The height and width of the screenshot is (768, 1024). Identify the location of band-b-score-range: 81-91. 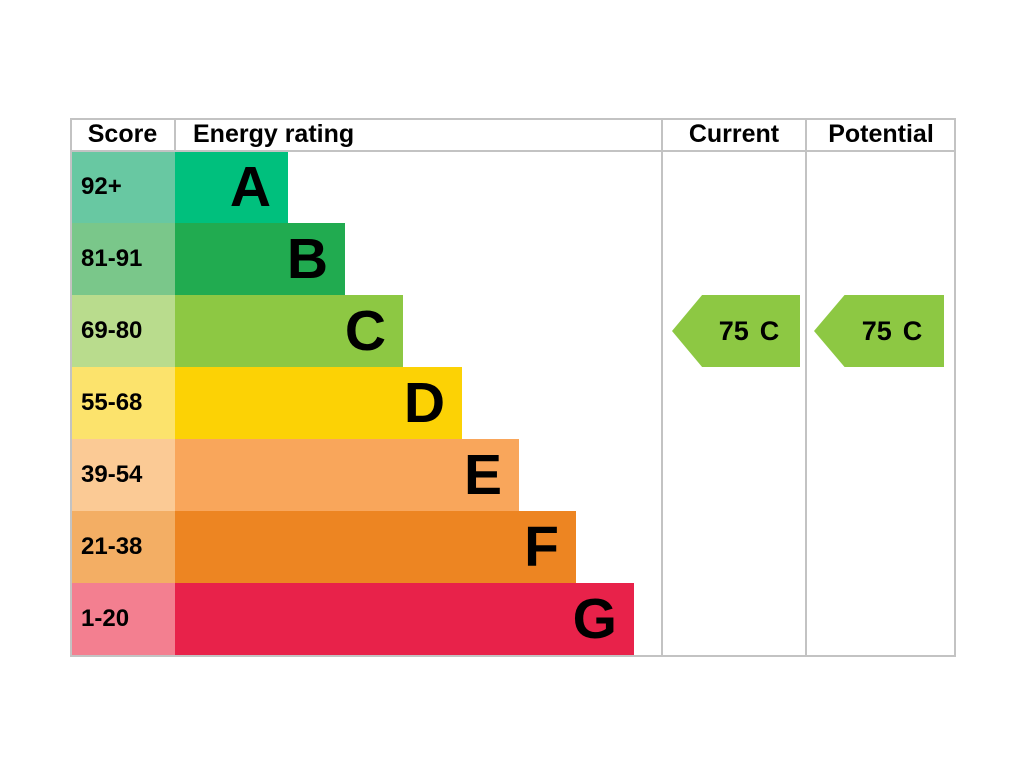
(122, 259).